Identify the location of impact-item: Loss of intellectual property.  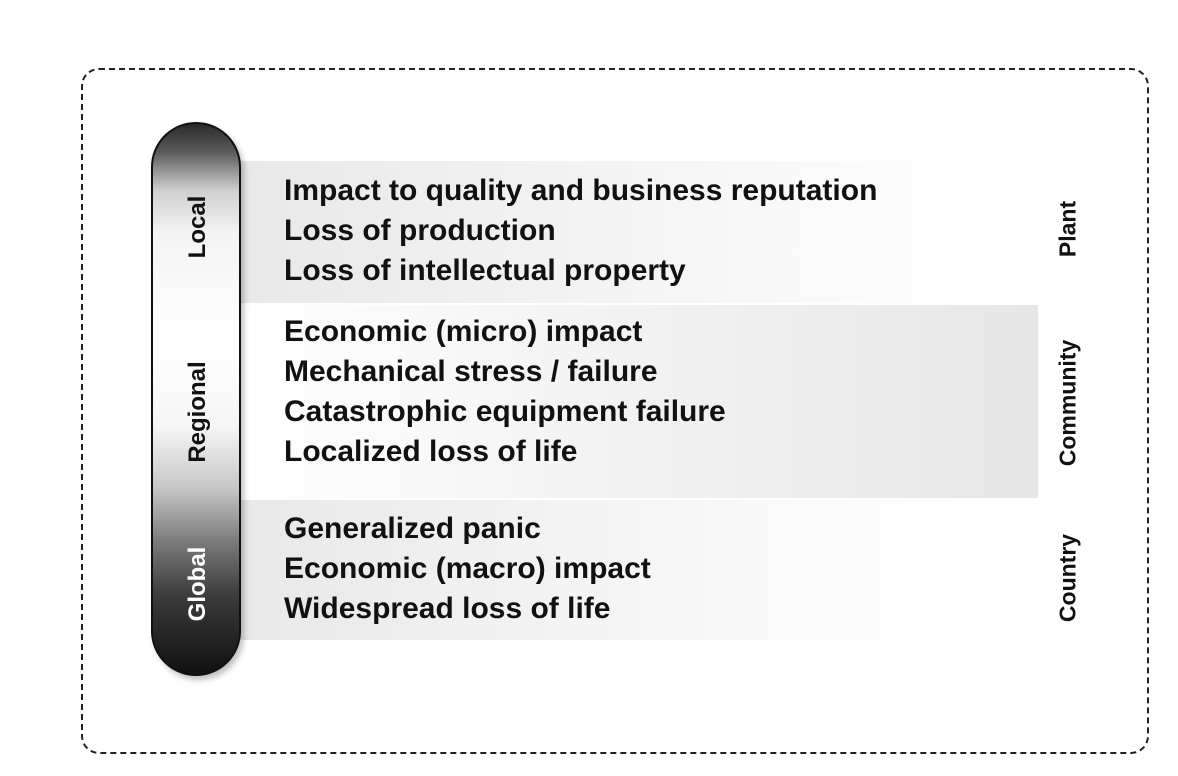
(485, 270).